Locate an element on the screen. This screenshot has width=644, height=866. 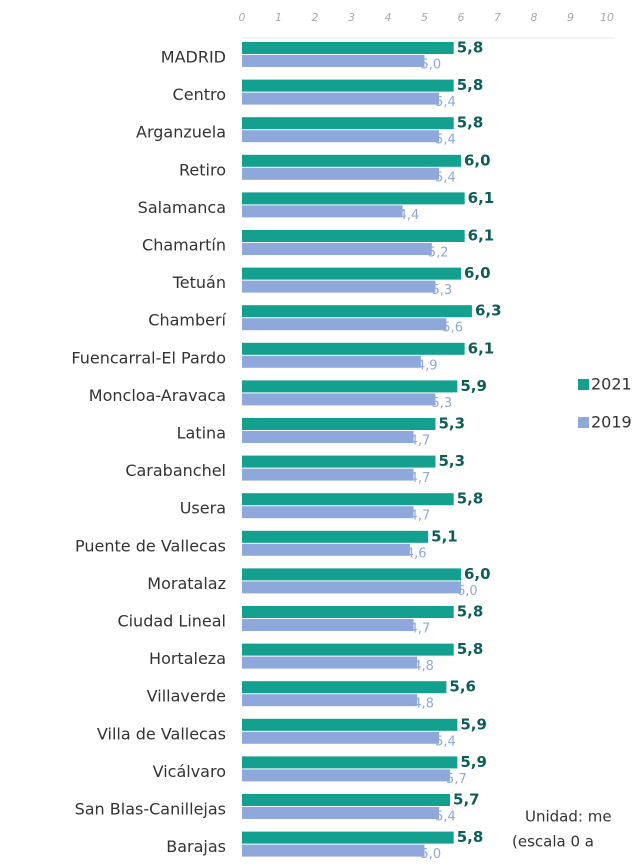
category-label: Carabanchel is located at coordinates (175, 470).